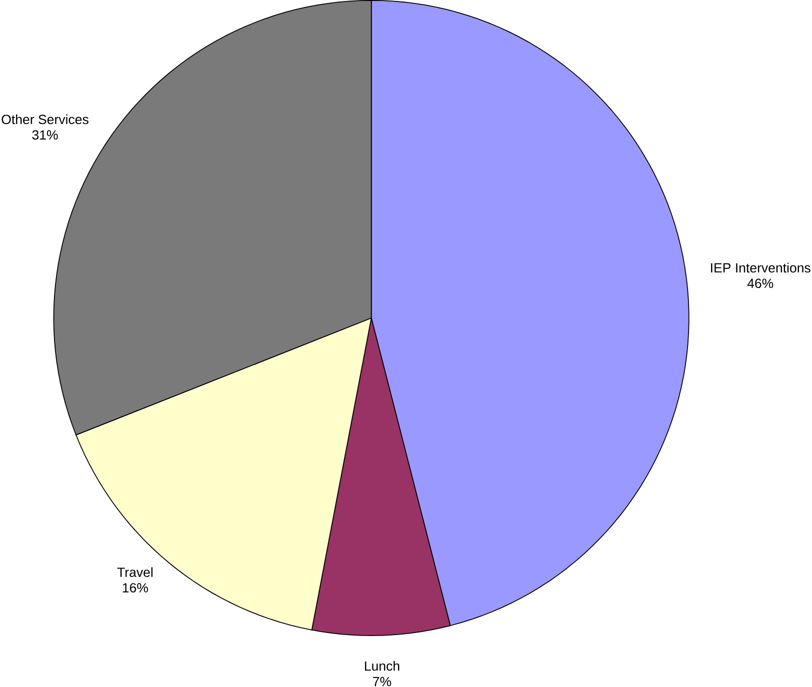 This screenshot has width=812, height=687. What do you see at coordinates (382, 681) in the screenshot?
I see `data-label: 7%` at bounding box center [382, 681].